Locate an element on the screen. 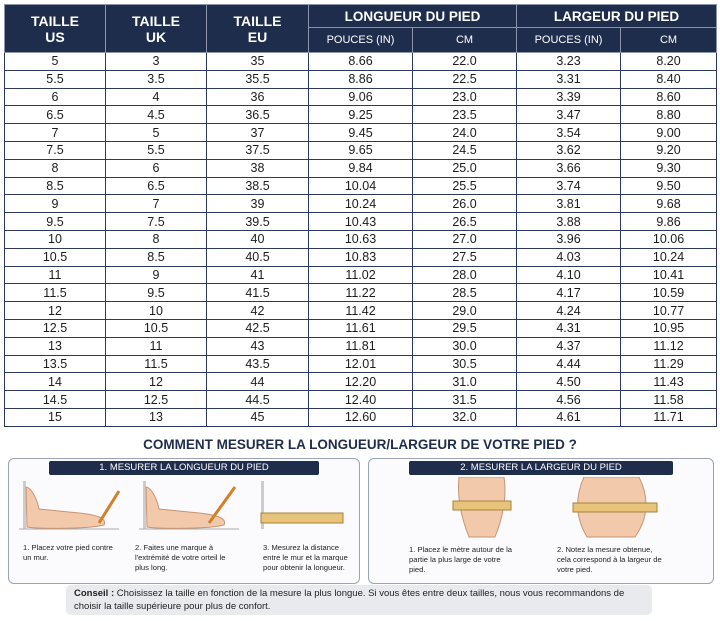 This screenshot has width=720, height=621. table-row: 9 7 39 10.24 26.0 3.81 9.68 is located at coordinates (361, 204).